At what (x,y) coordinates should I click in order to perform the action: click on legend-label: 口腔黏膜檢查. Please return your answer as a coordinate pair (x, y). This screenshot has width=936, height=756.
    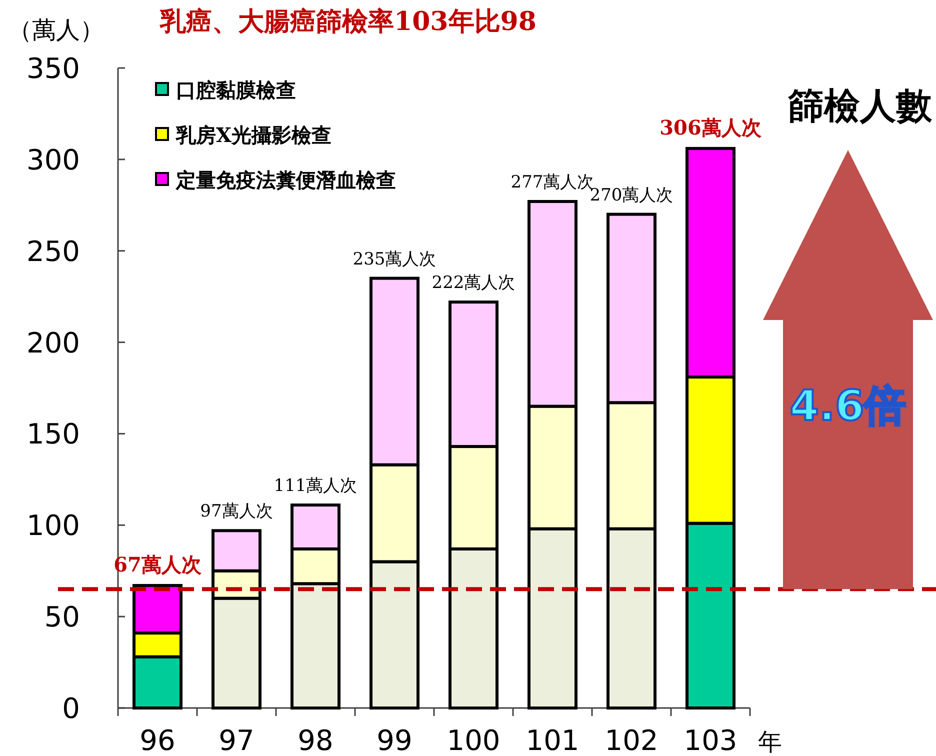
    Looking at the image, I should click on (236, 90).